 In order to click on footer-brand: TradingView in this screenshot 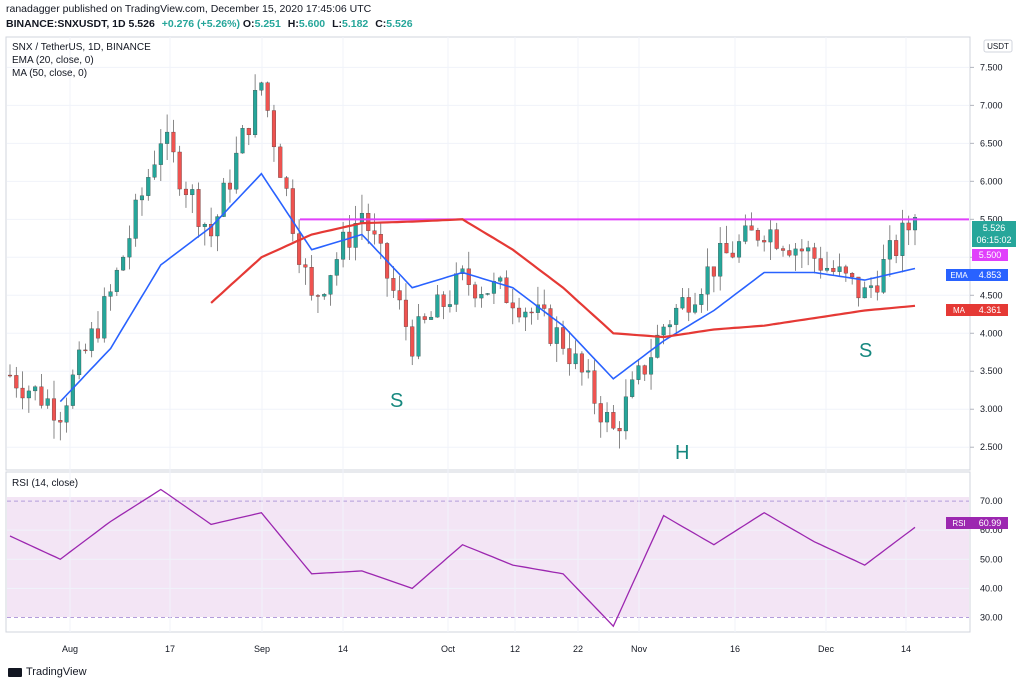, I will do `click(56, 672)`.